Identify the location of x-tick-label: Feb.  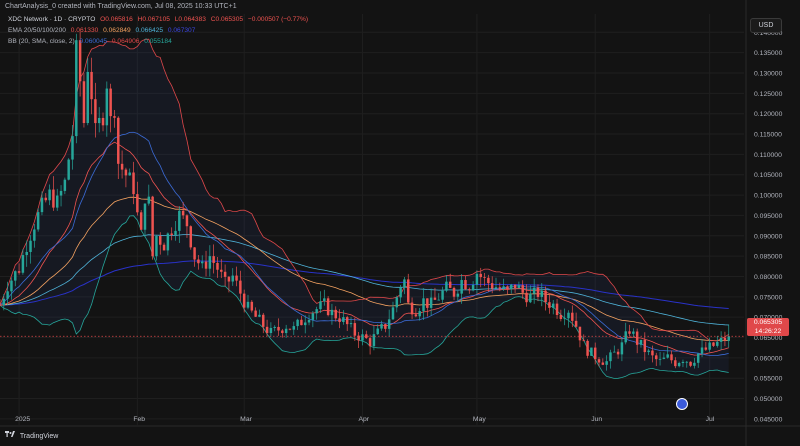
(139, 419).